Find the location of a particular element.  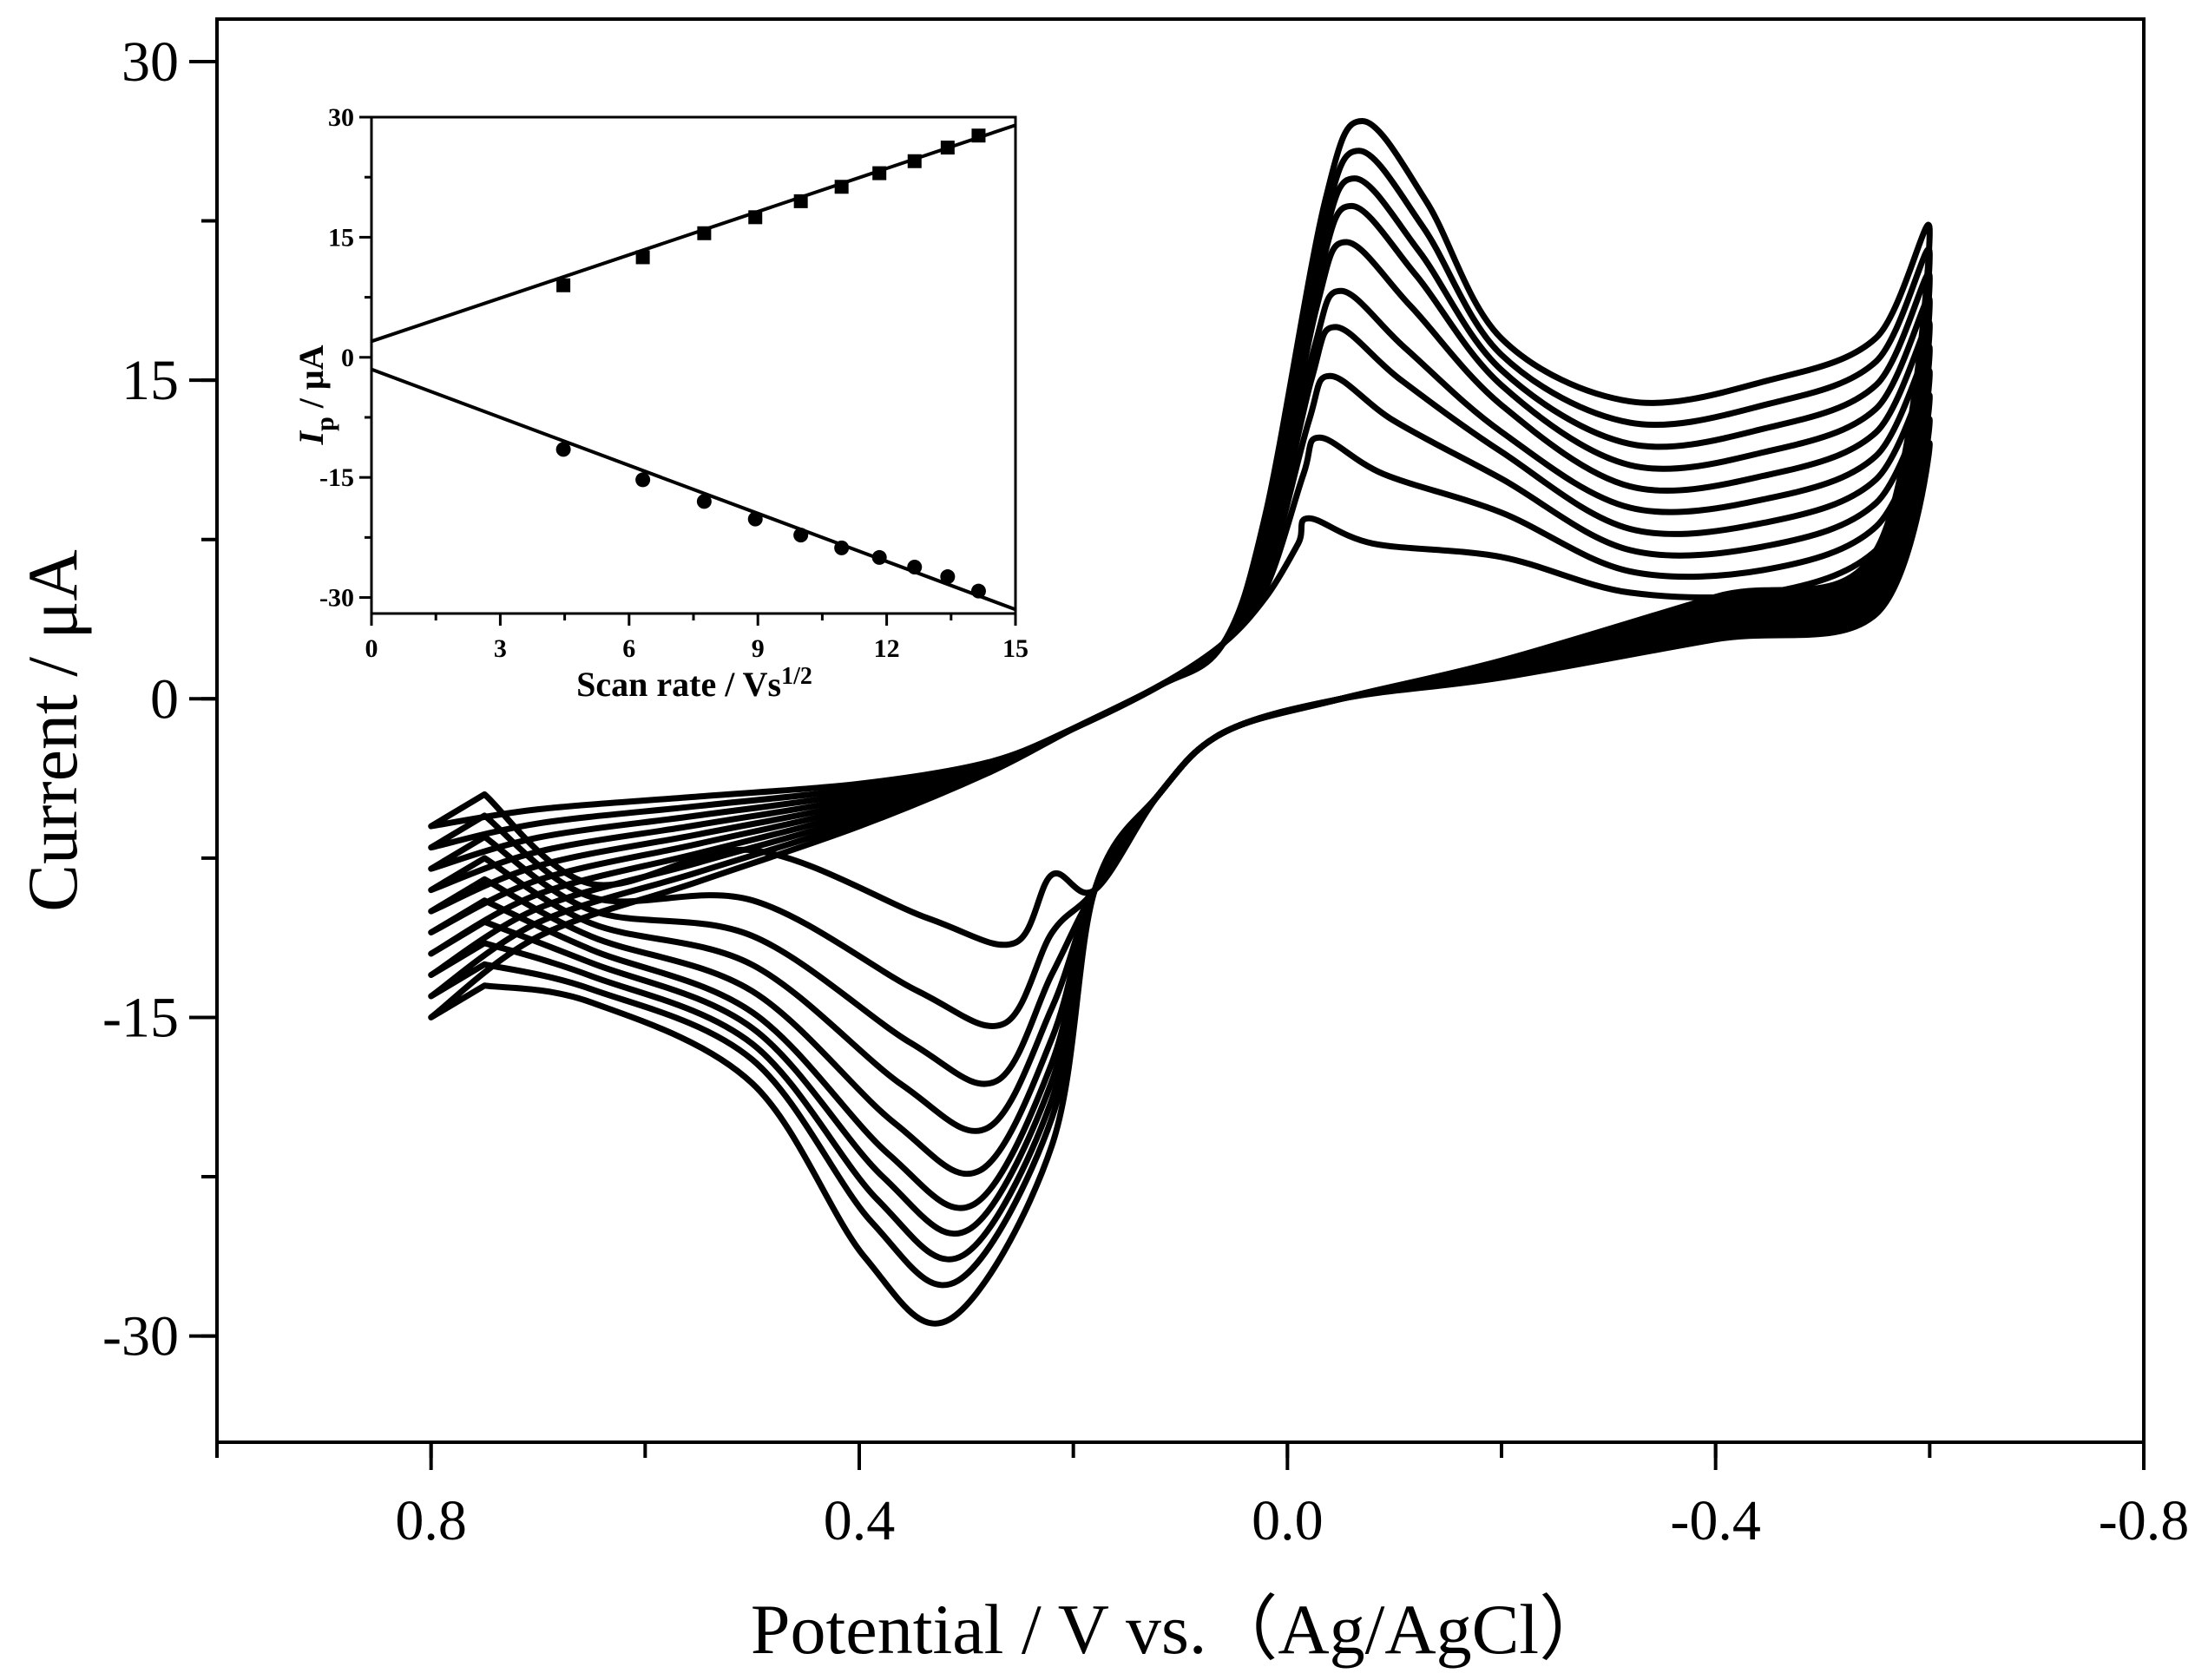

main-y-tick-label: -30 is located at coordinates (140, 1336).